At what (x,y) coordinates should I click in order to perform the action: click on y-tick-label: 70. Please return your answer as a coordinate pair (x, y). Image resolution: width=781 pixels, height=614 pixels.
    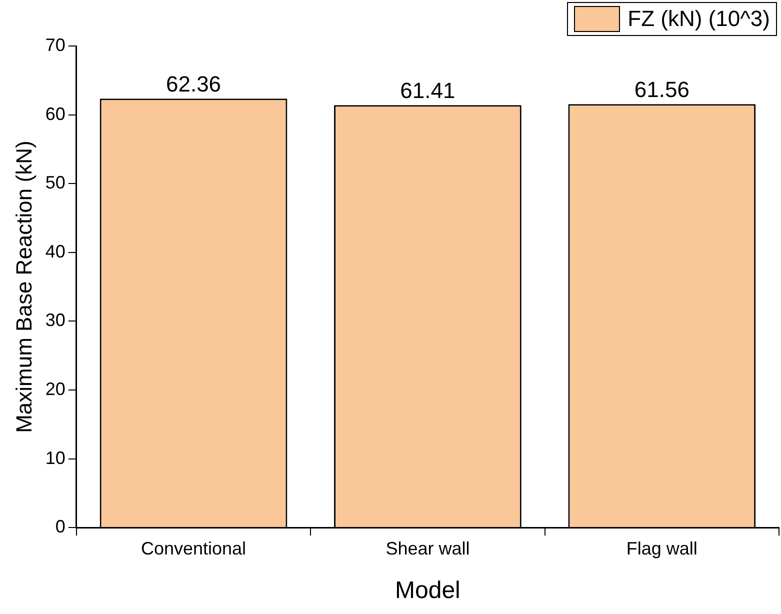
    Looking at the image, I should click on (55, 44).